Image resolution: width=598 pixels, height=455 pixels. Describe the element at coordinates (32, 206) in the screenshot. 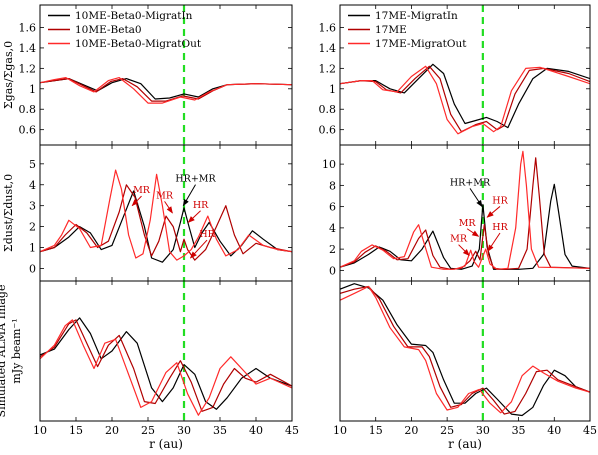

I see `y-tick-label: 3` at that location.